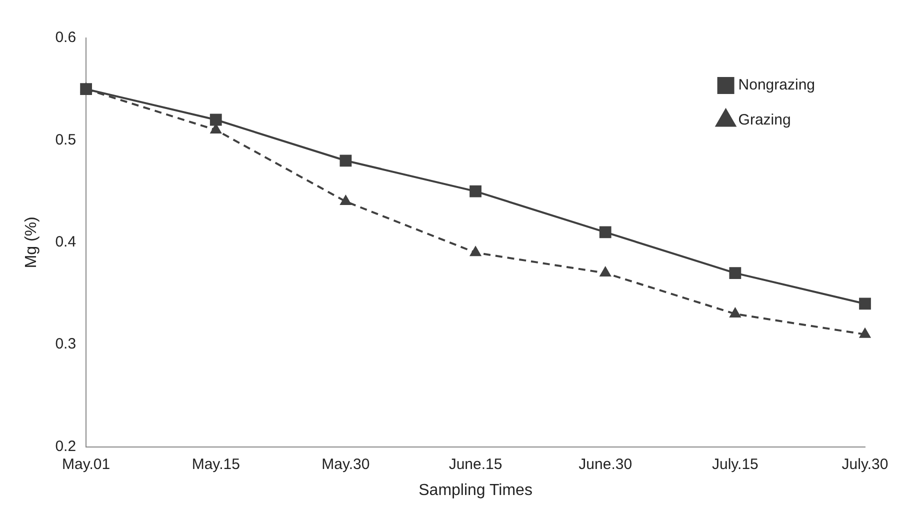  Describe the element at coordinates (65, 37) in the screenshot. I see `y-tick-label: 0.6` at that location.